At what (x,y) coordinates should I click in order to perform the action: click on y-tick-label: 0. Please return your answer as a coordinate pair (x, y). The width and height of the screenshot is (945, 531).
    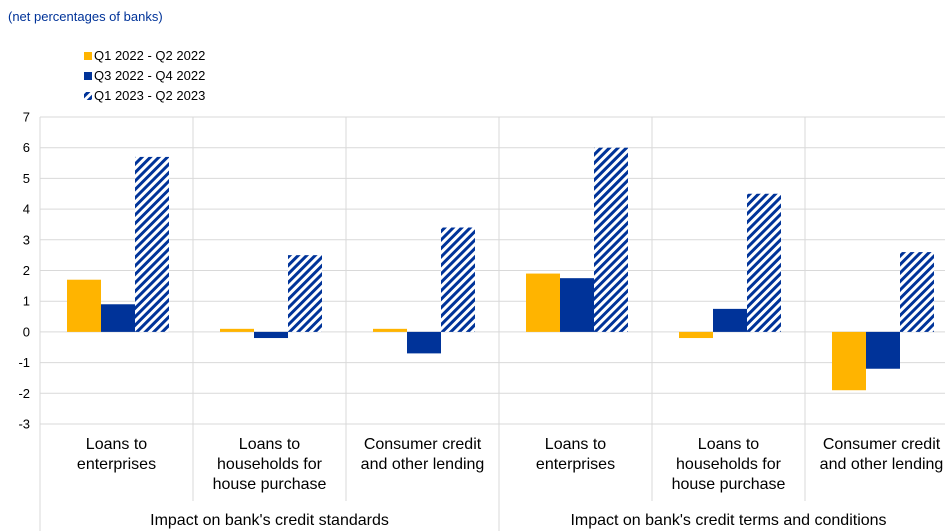
    Looking at the image, I should click on (26, 331).